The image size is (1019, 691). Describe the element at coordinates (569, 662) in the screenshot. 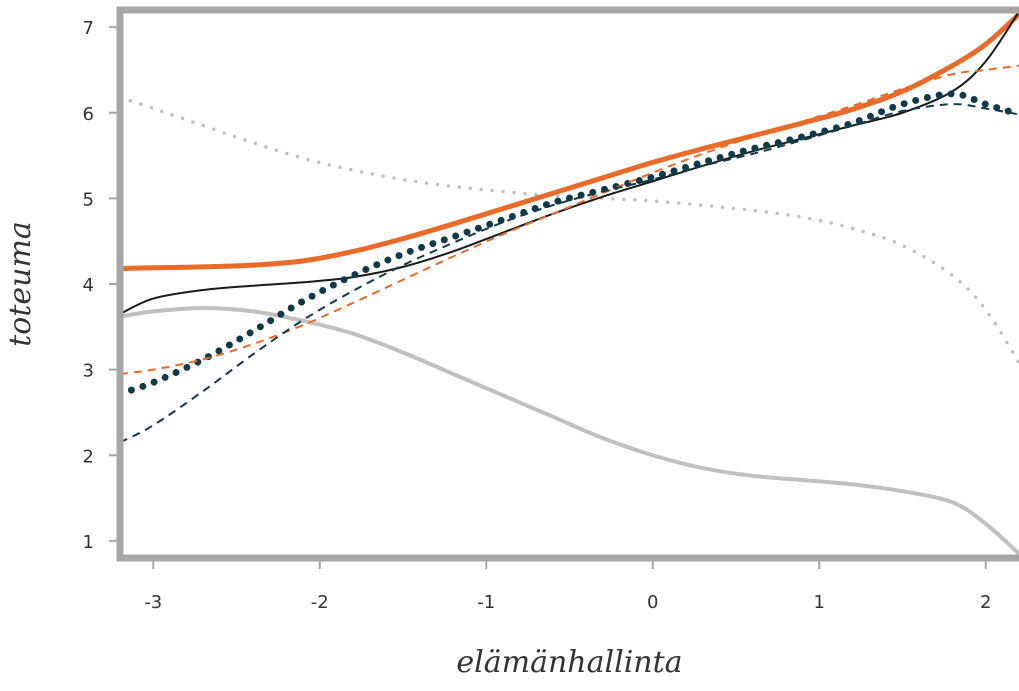

I see `x-axis-title: elämänhallinta` at that location.